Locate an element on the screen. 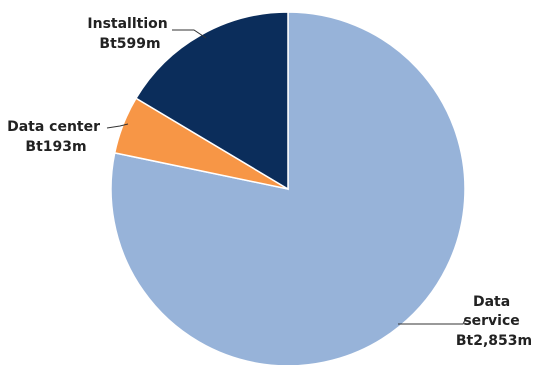 This screenshot has height=365, width=538. slice-label-installtion-line-1: Installtion is located at coordinates (127, 24).